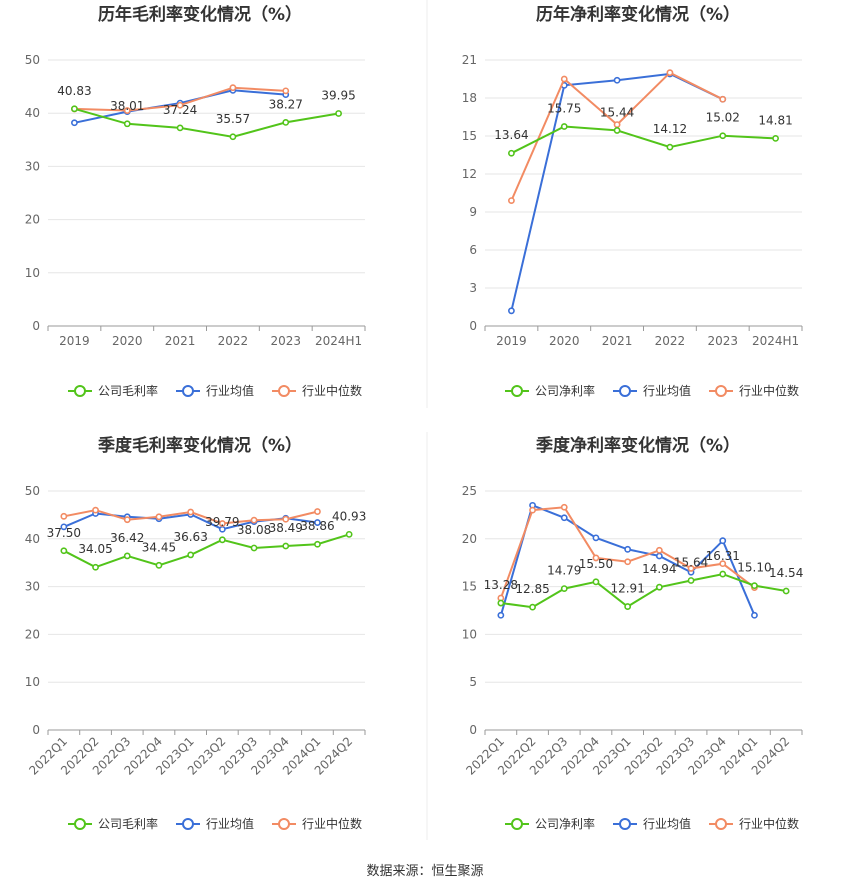 The image size is (850, 891). Describe the element at coordinates (200, 14) in the screenshot. I see `chart-title: 历年毛利率变化情况（%）` at that location.